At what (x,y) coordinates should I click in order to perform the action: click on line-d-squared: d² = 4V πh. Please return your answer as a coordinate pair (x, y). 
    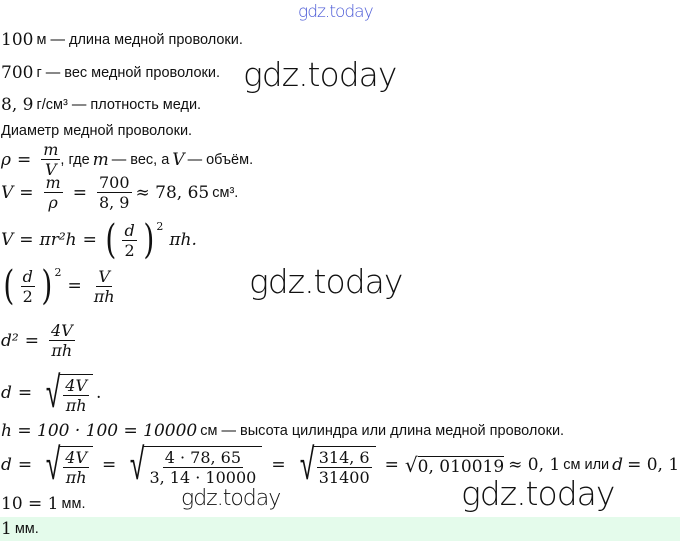
    Looking at the image, I should click on (40, 340).